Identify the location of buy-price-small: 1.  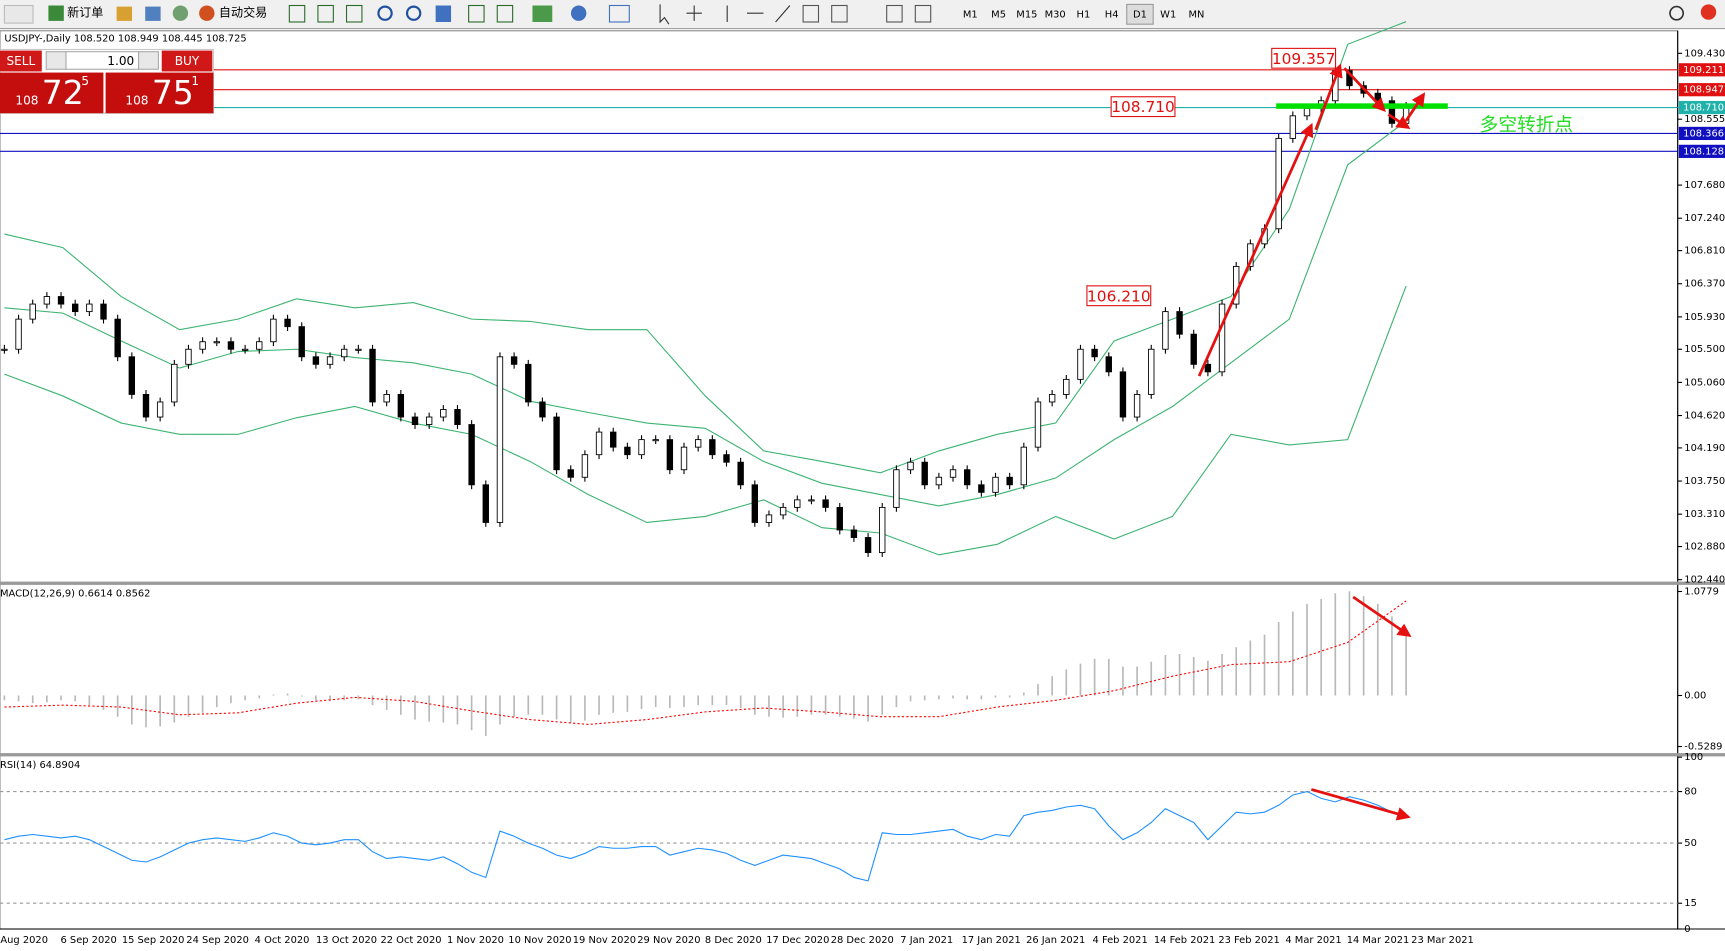
(195, 81).